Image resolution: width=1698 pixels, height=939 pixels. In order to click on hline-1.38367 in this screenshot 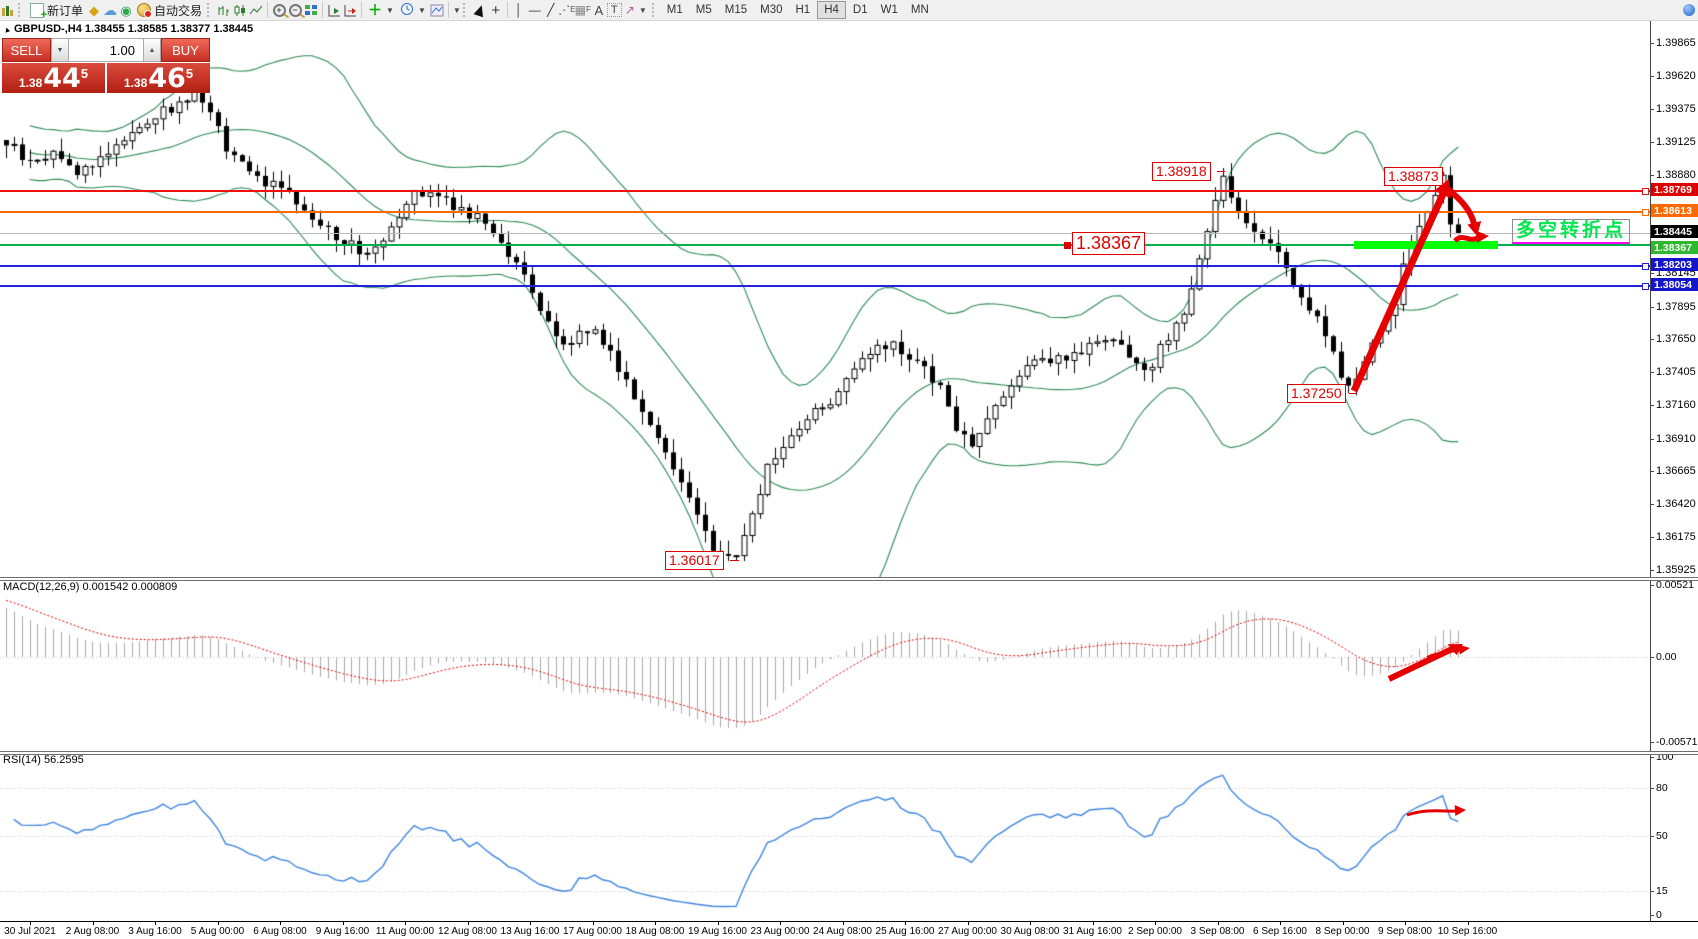, I will do `click(825, 245)`.